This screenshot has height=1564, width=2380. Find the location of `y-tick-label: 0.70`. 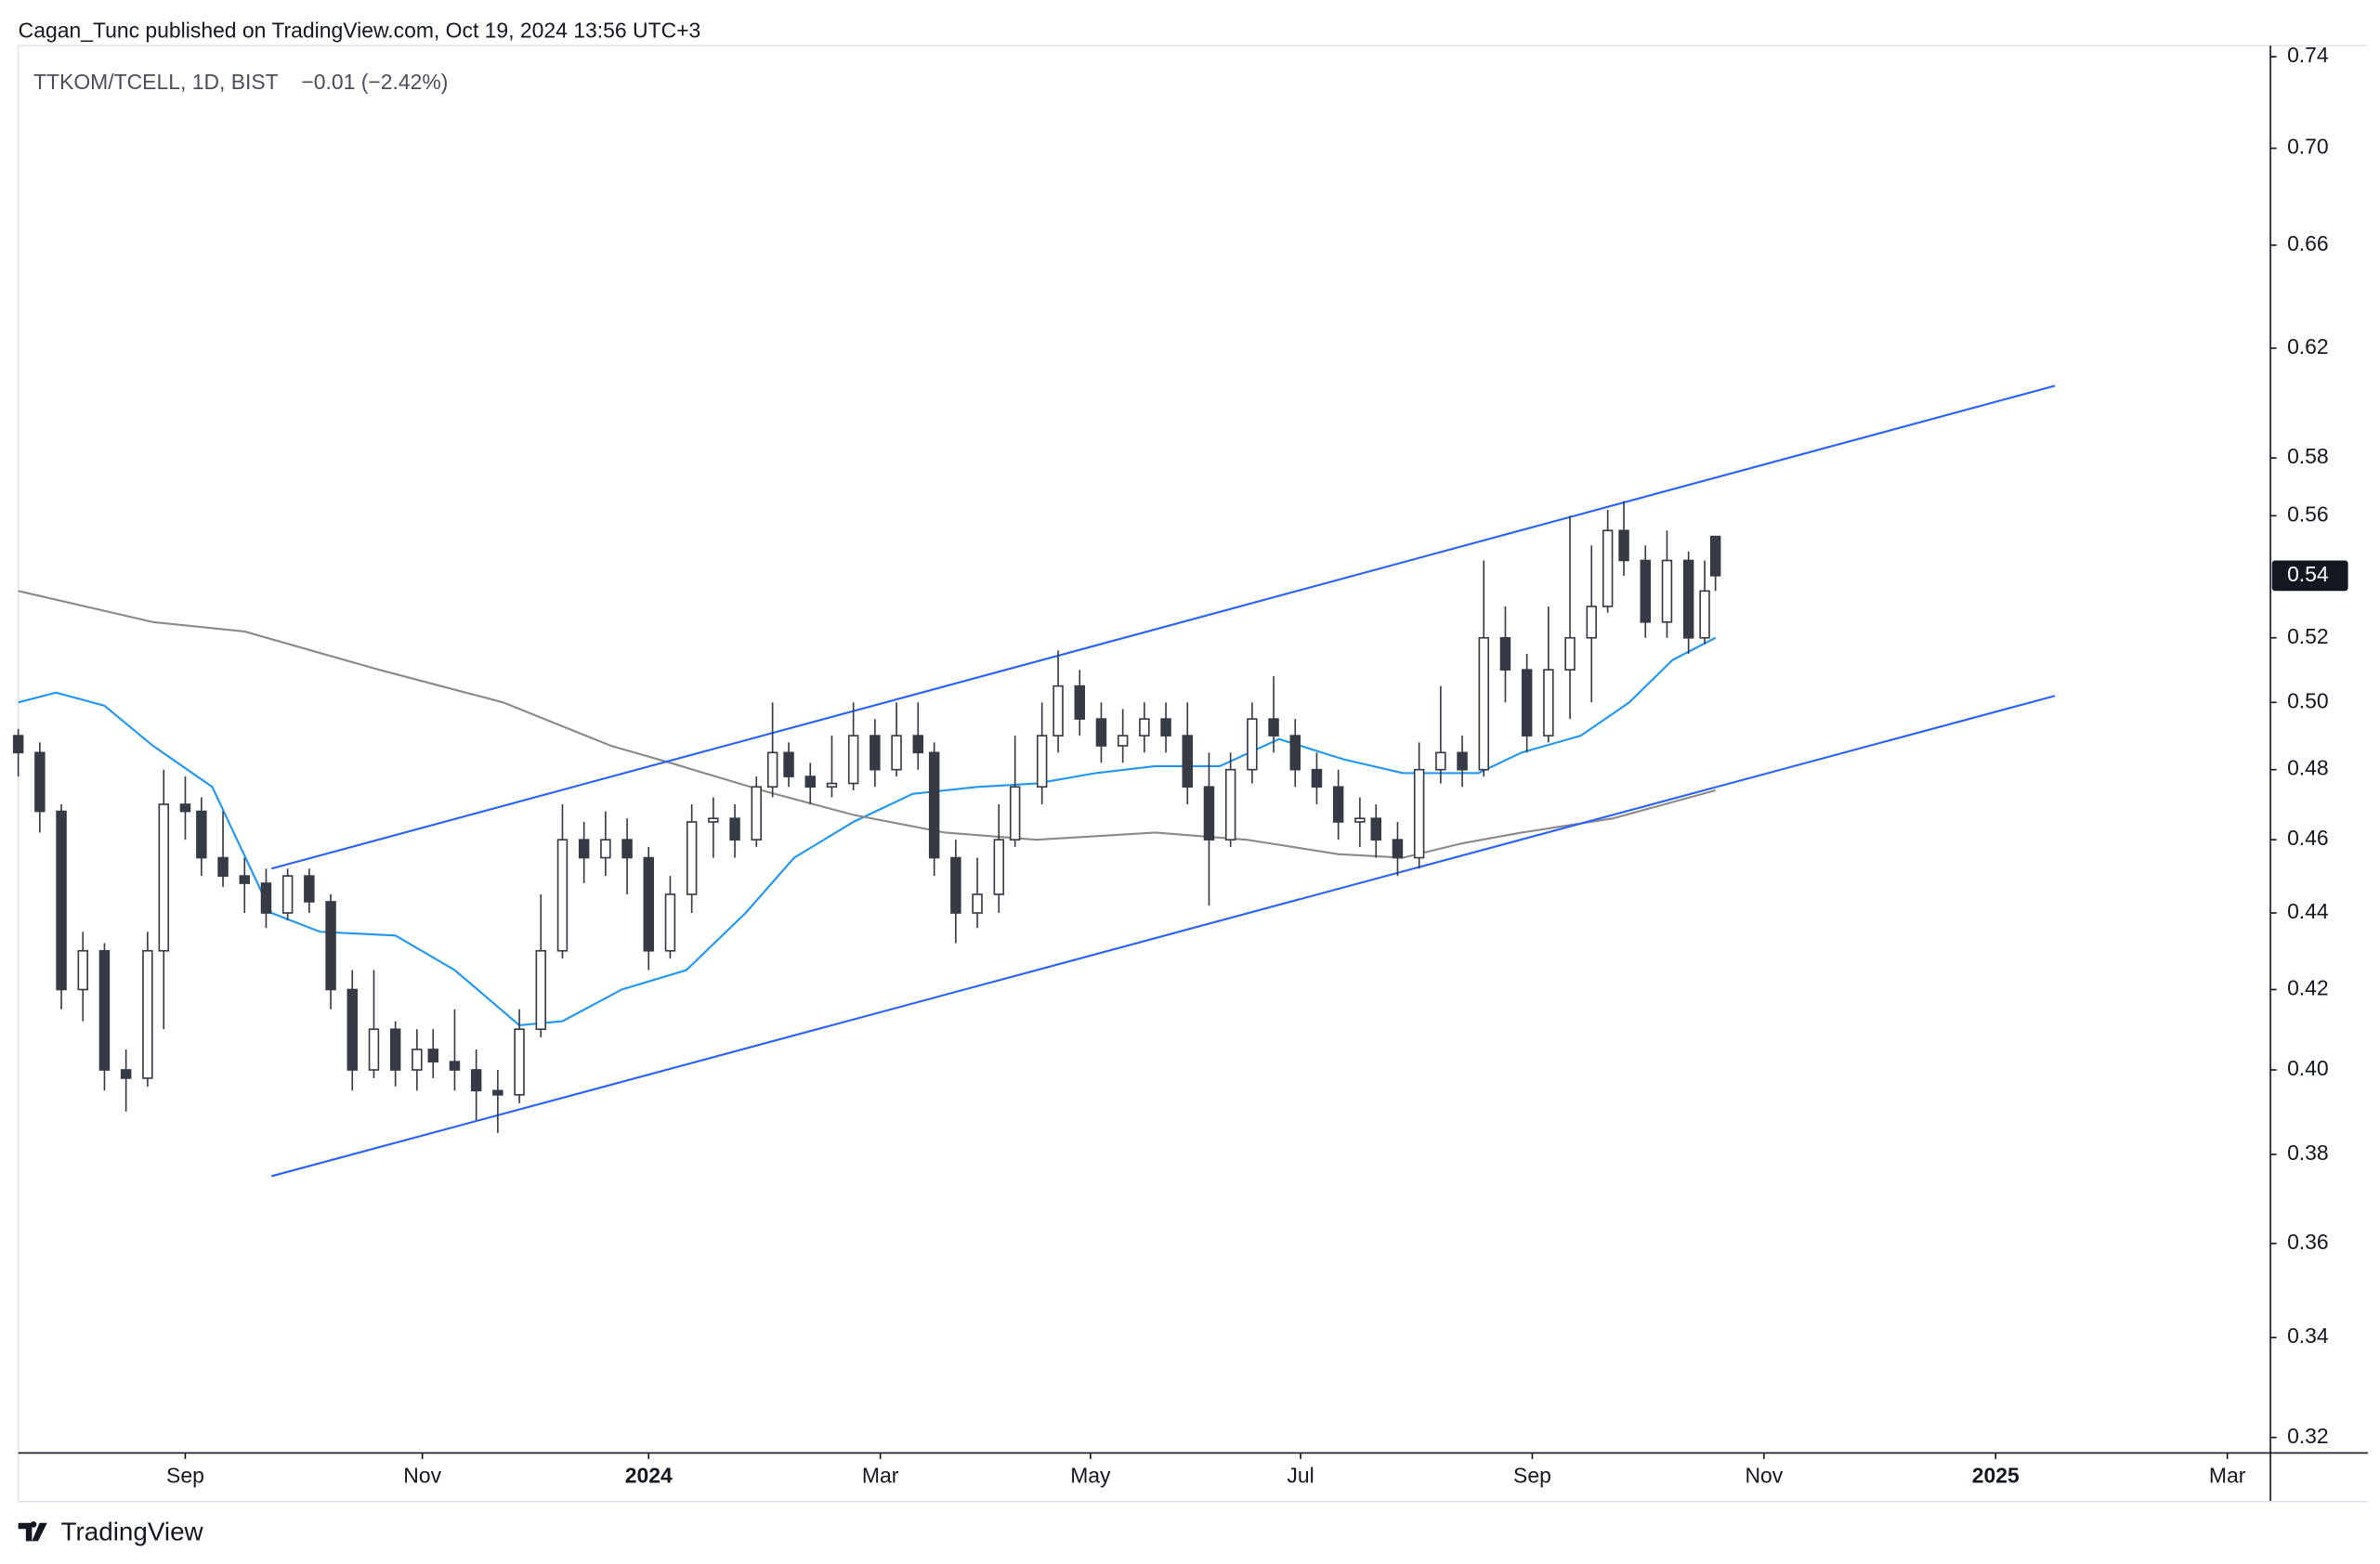

y-tick-label: 0.70 is located at coordinates (2308, 147).